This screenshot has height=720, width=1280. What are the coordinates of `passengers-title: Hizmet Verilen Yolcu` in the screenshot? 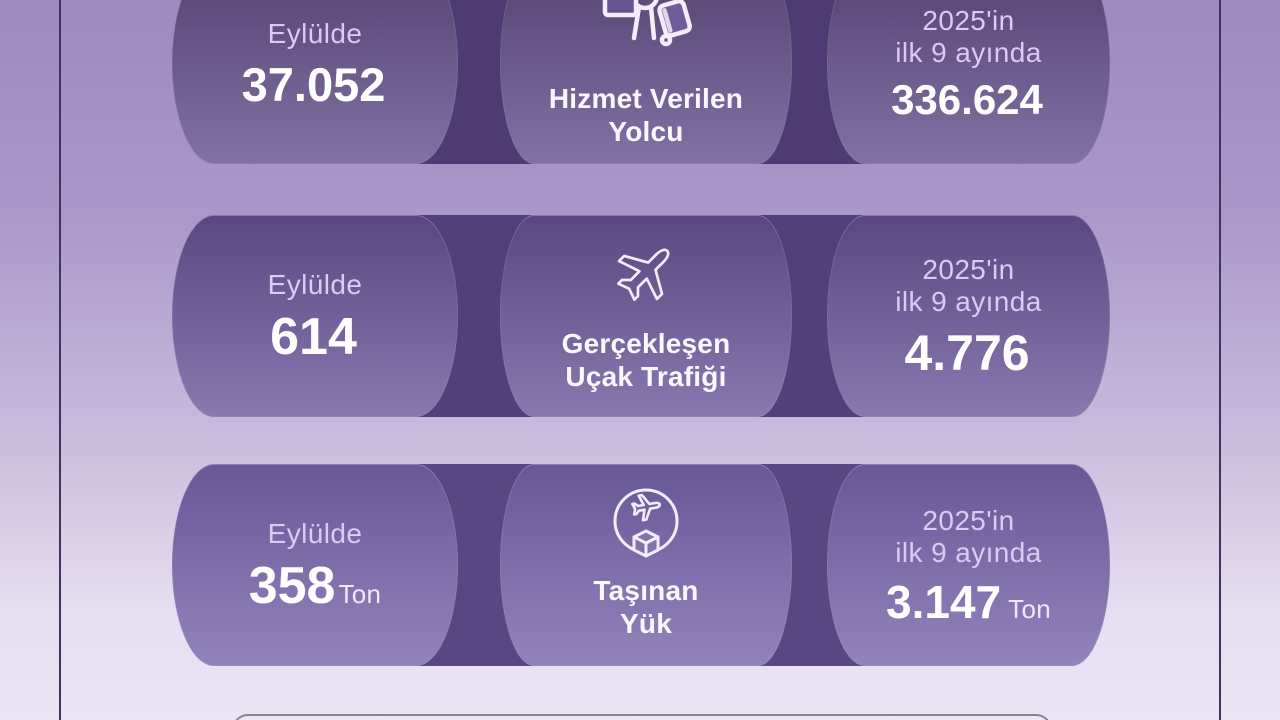 It's located at (646, 115).